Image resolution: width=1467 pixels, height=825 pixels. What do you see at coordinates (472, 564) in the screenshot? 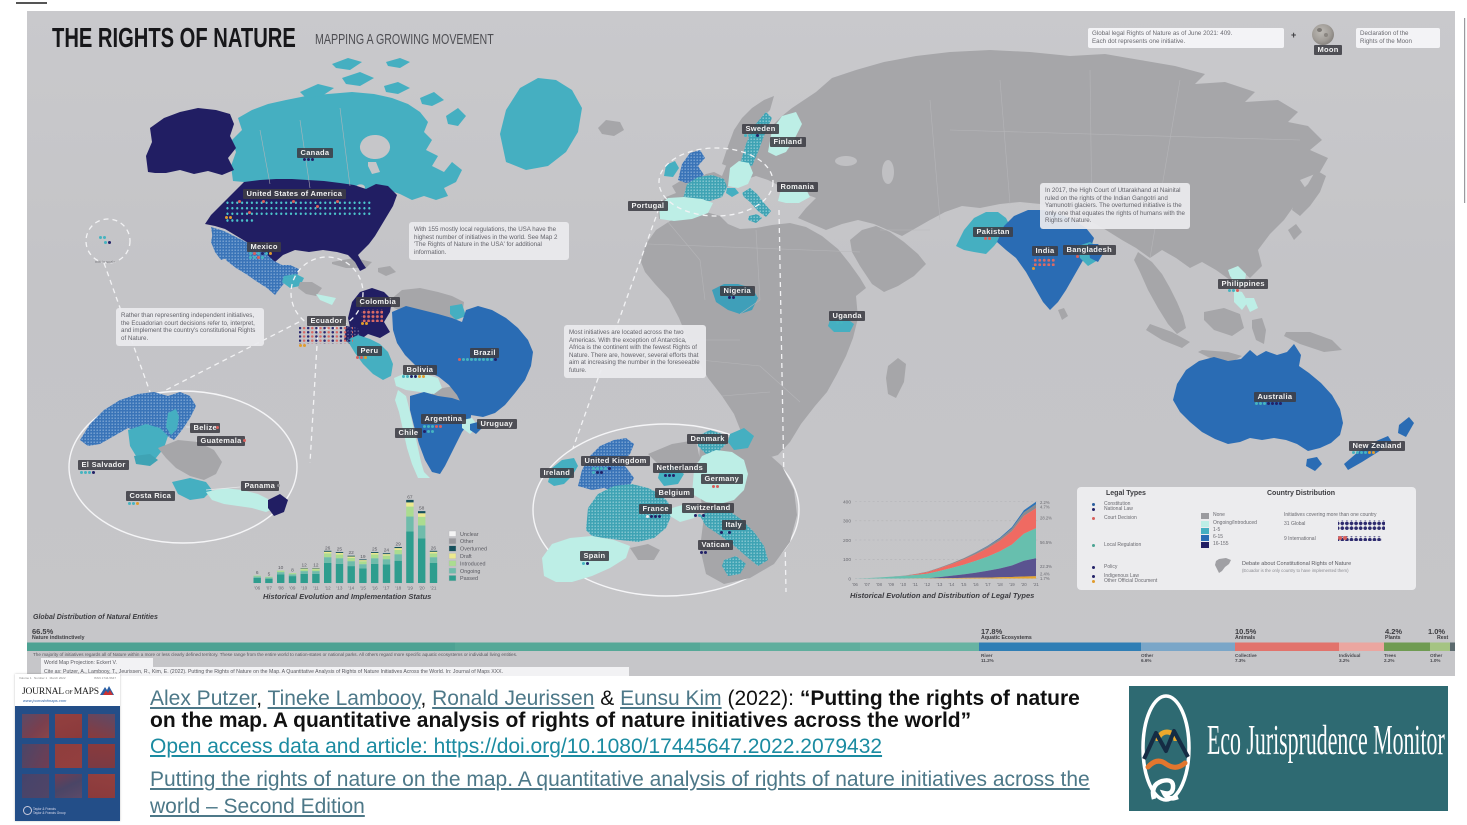
I see `svg-text: Introduced` at bounding box center [472, 564].